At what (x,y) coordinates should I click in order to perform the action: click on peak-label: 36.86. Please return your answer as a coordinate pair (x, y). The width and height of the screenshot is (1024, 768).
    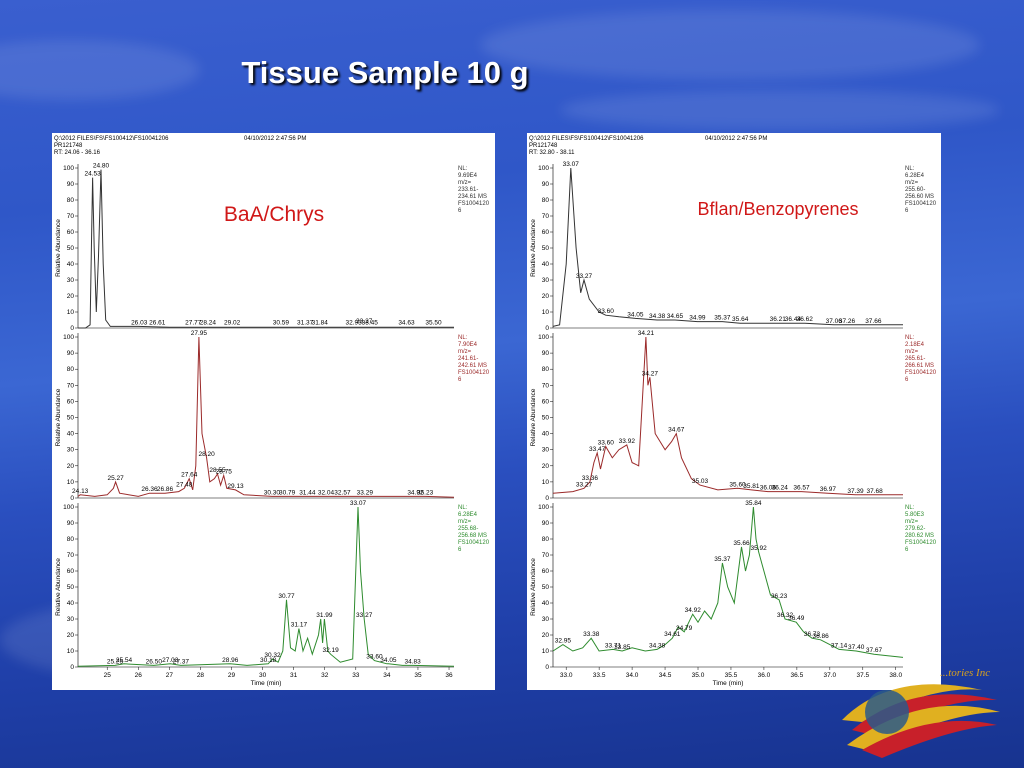
    Looking at the image, I should click on (820, 636).